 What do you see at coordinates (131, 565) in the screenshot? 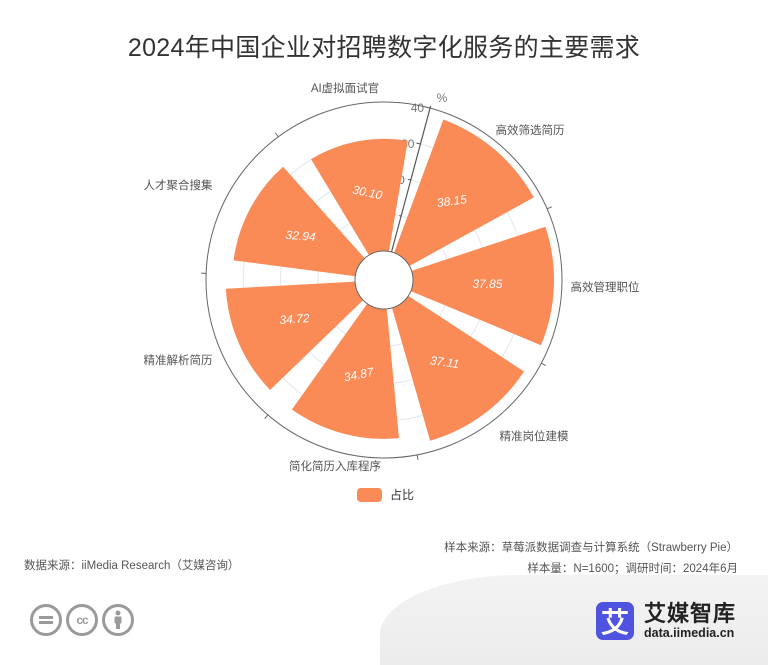
I see `data-source: 数据来源：iiMedia Research（艾媒咨询）` at bounding box center [131, 565].